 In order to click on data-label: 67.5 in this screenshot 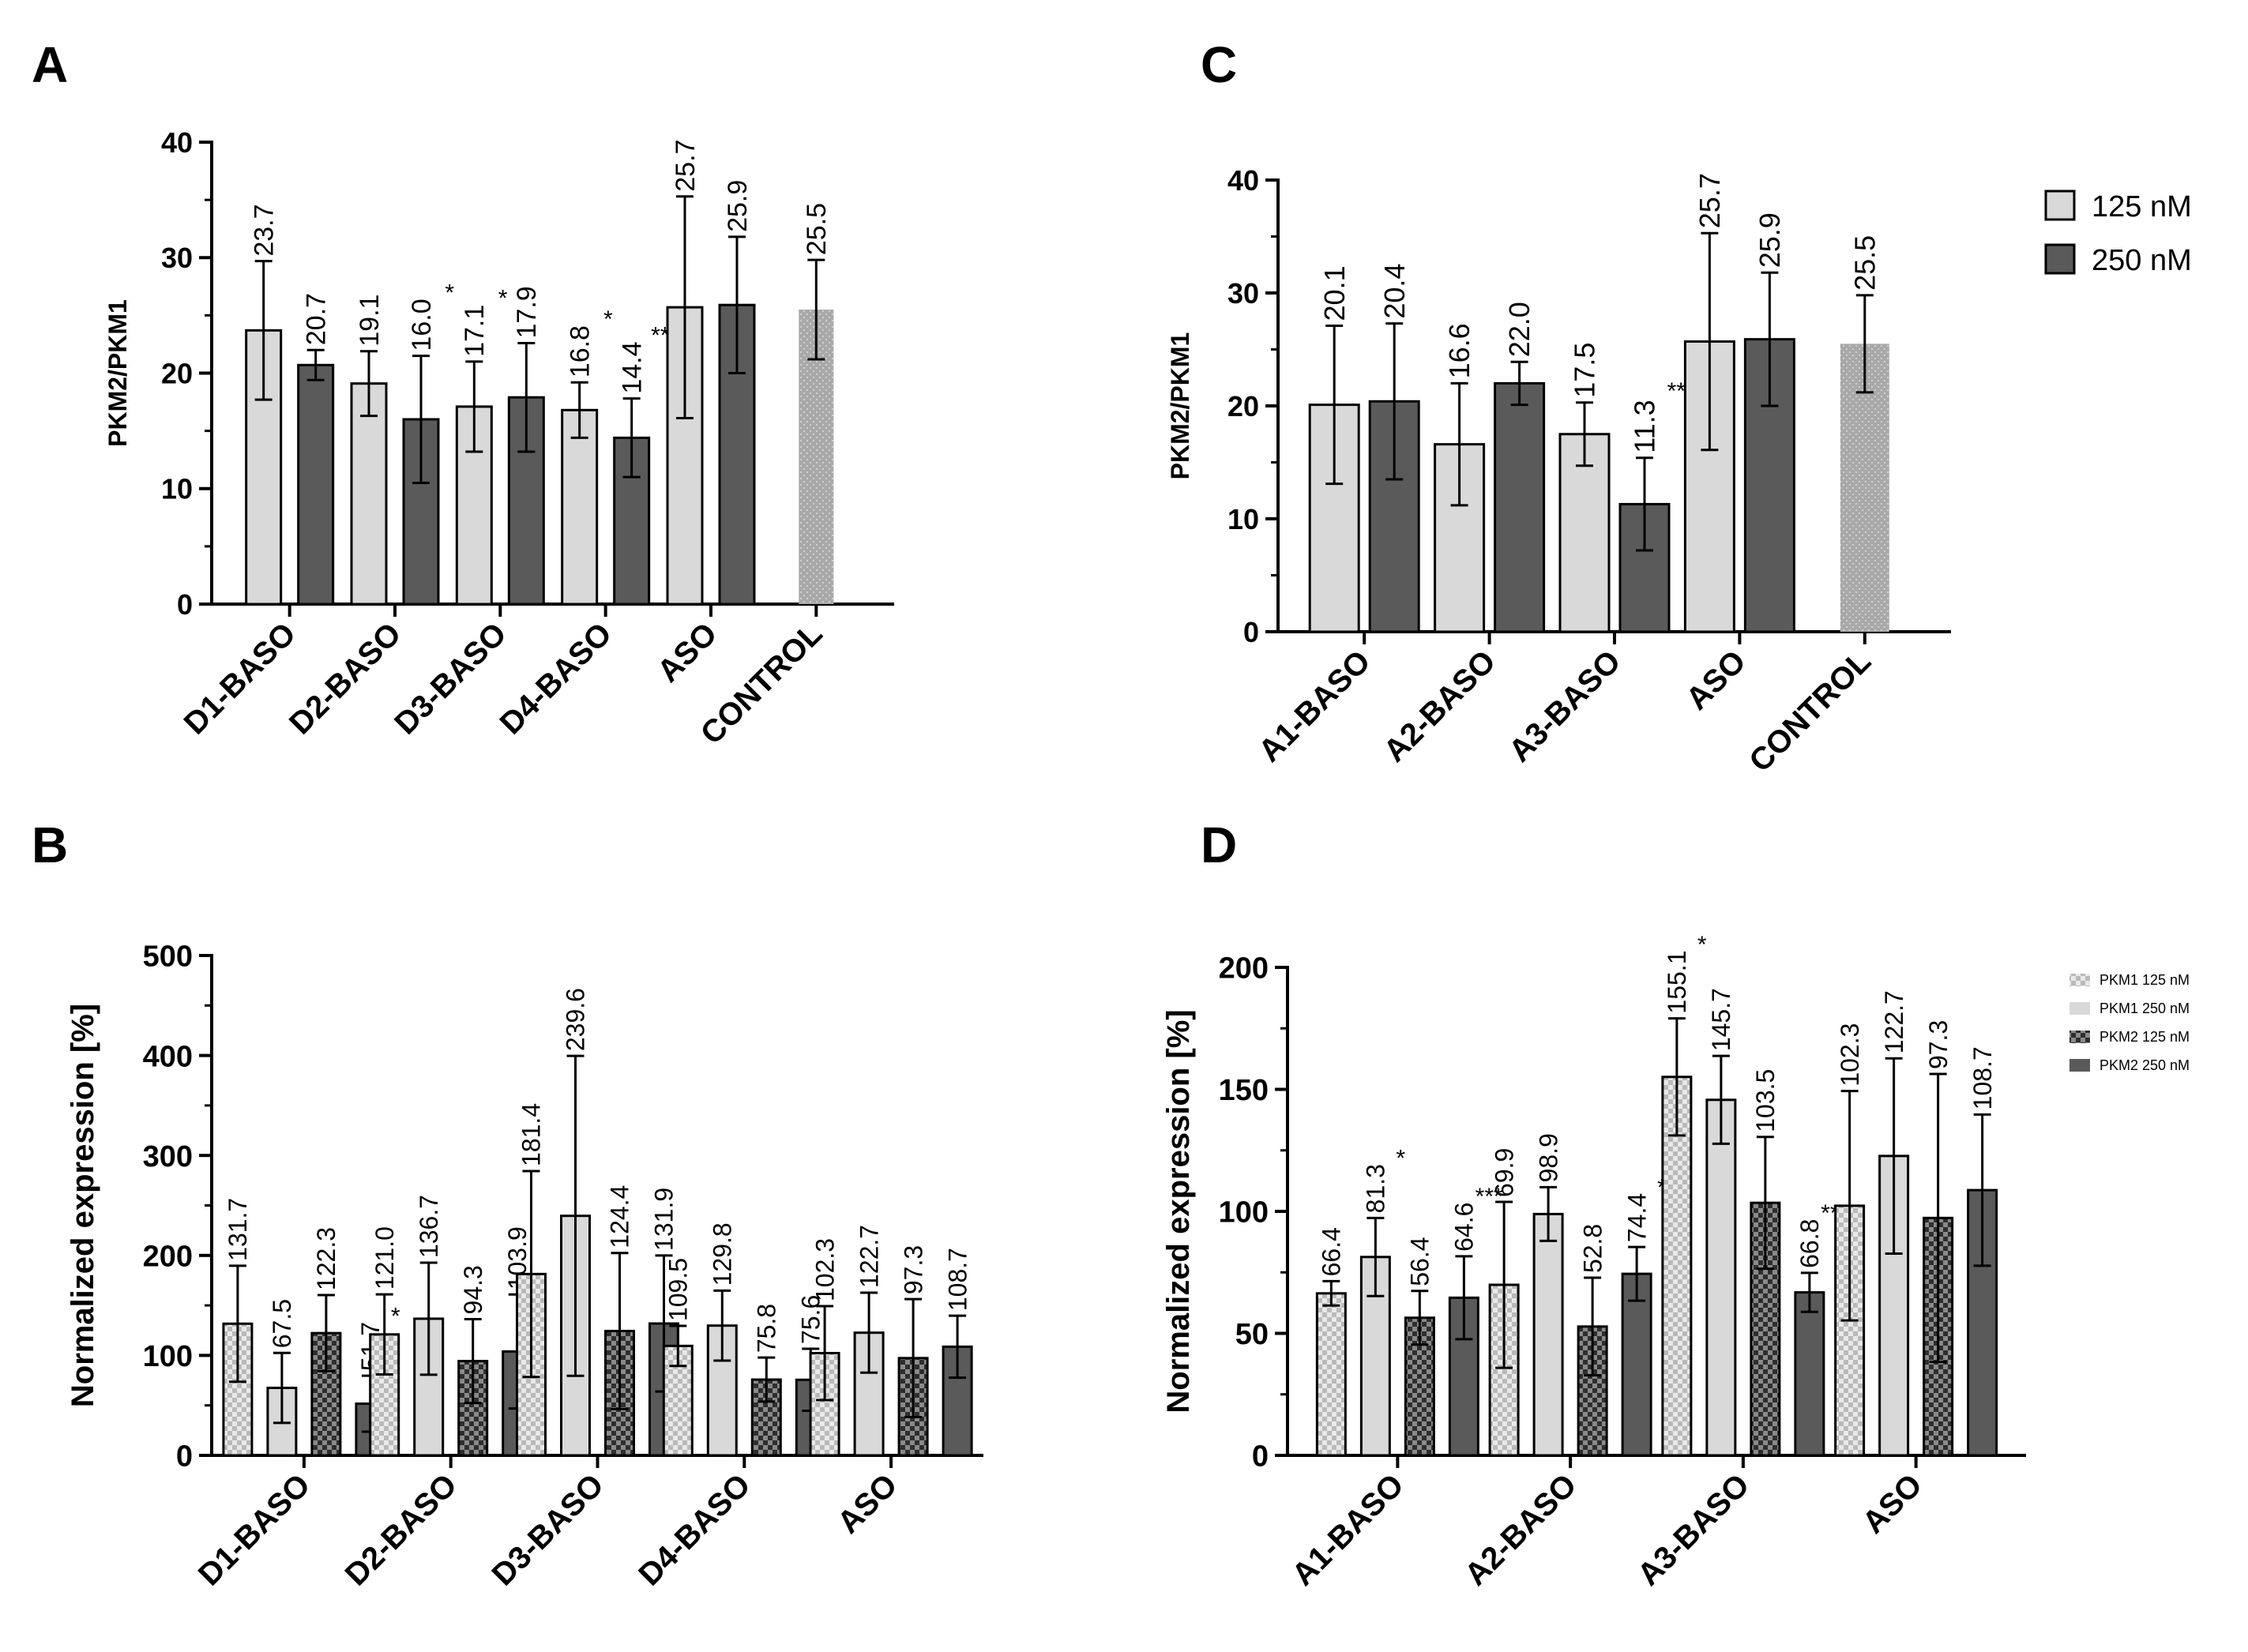, I will do `click(282, 1323)`.